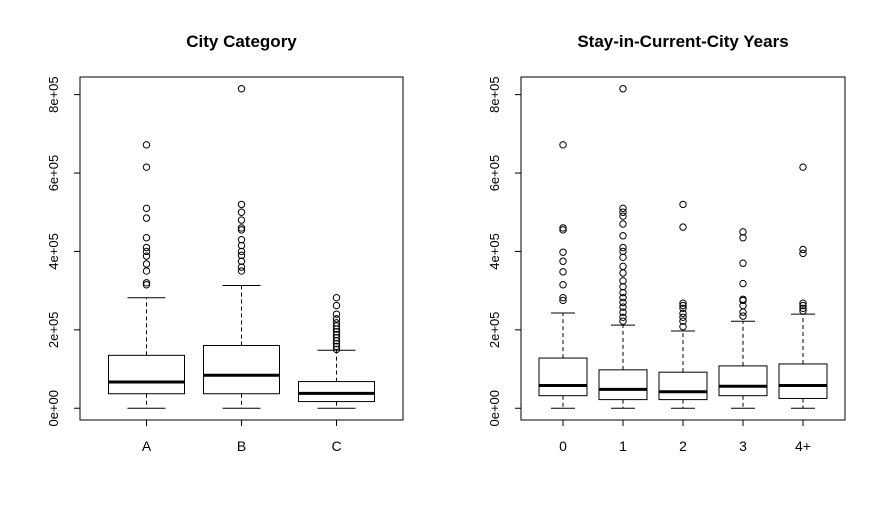 This screenshot has width=886, height=514. What do you see at coordinates (623, 446) in the screenshot?
I see `x-category-label: 1` at bounding box center [623, 446].